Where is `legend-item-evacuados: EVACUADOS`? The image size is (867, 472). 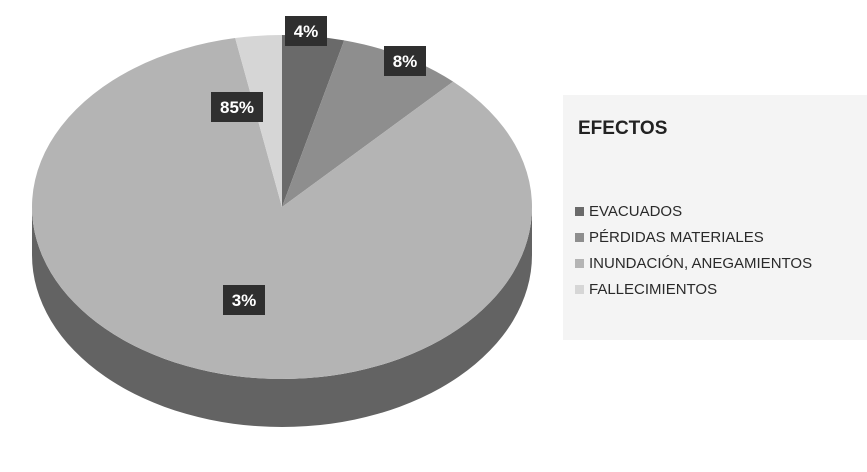
legend-item-evacuados: EVACUADOS is located at coordinates (693, 211).